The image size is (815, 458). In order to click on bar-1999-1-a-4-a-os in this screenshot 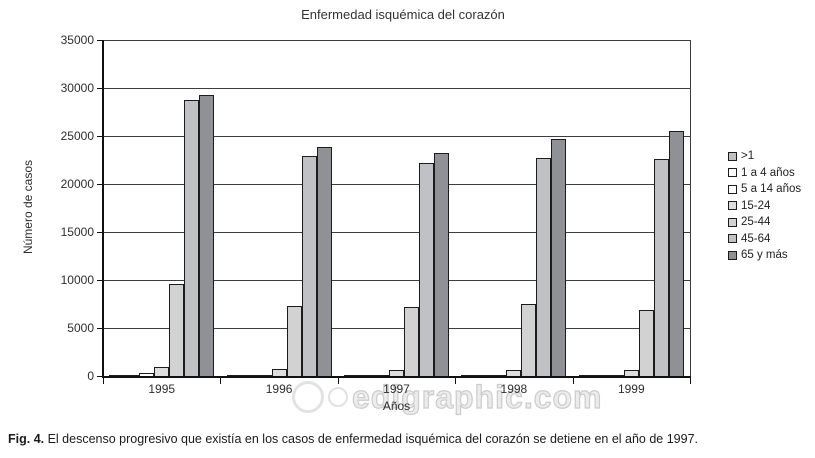, I will do `click(601, 375)`.